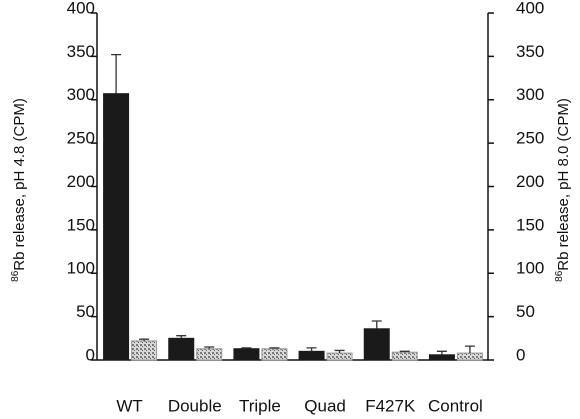 The width and height of the screenshot is (580, 419). I want to click on y-tick-label: 400, so click(81, 8).